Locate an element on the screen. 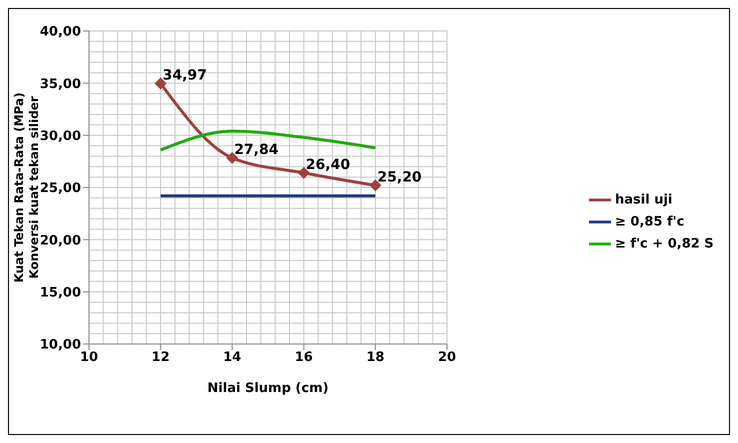 The width and height of the screenshot is (738, 443). x-tick-label: 16 is located at coordinates (303, 358).